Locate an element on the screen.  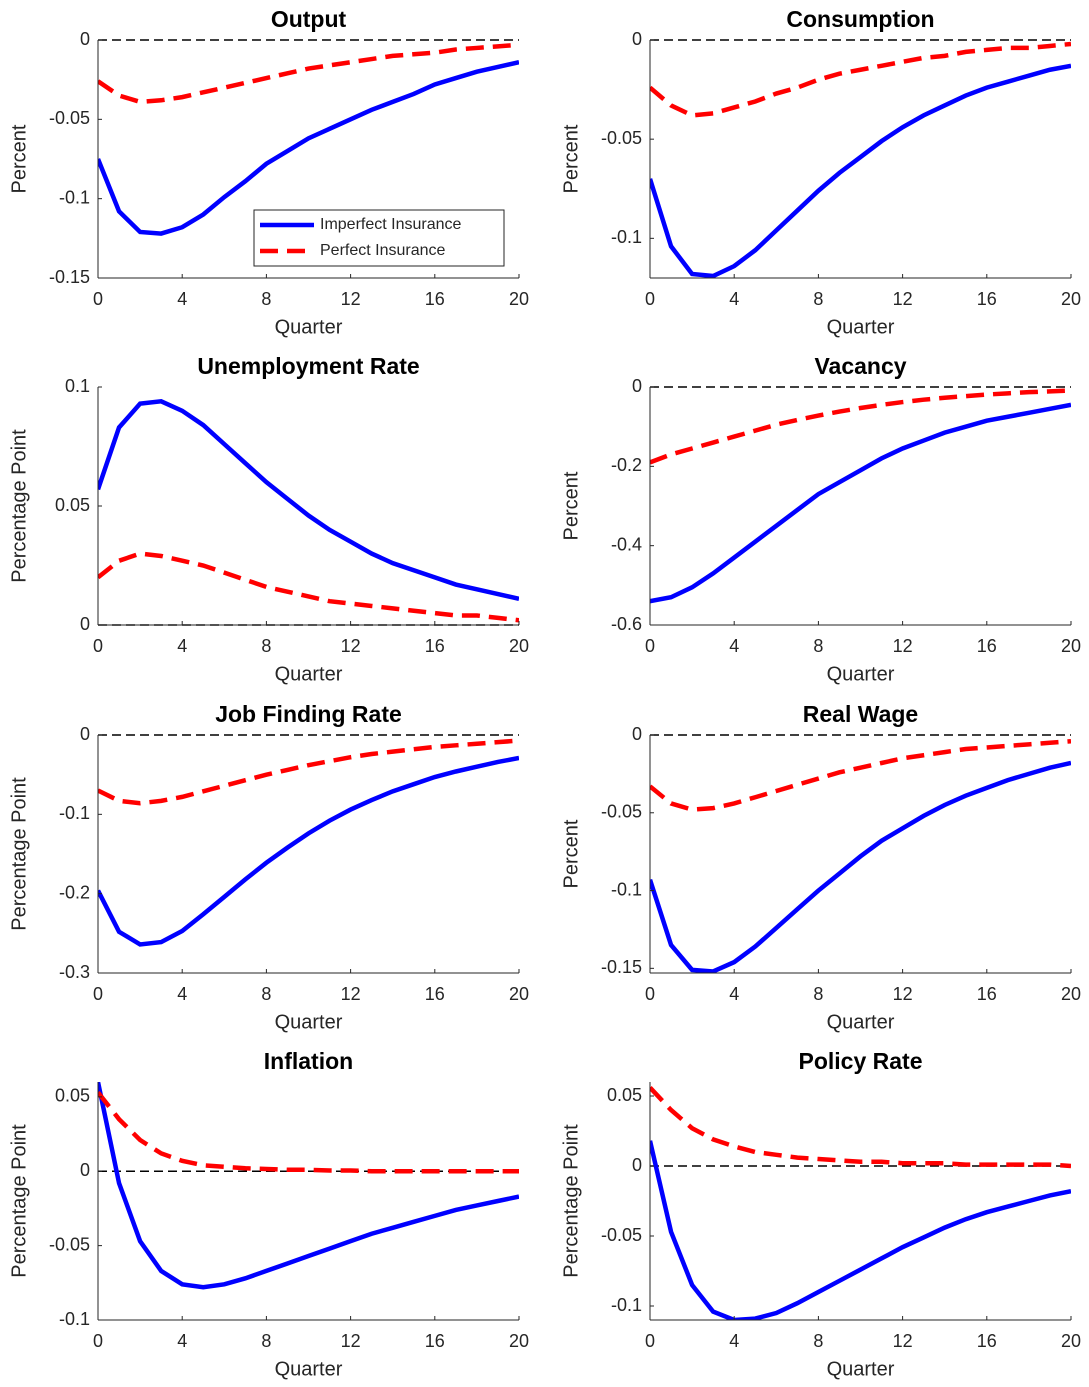
chart-title: Inflation is located at coordinates (308, 1061).